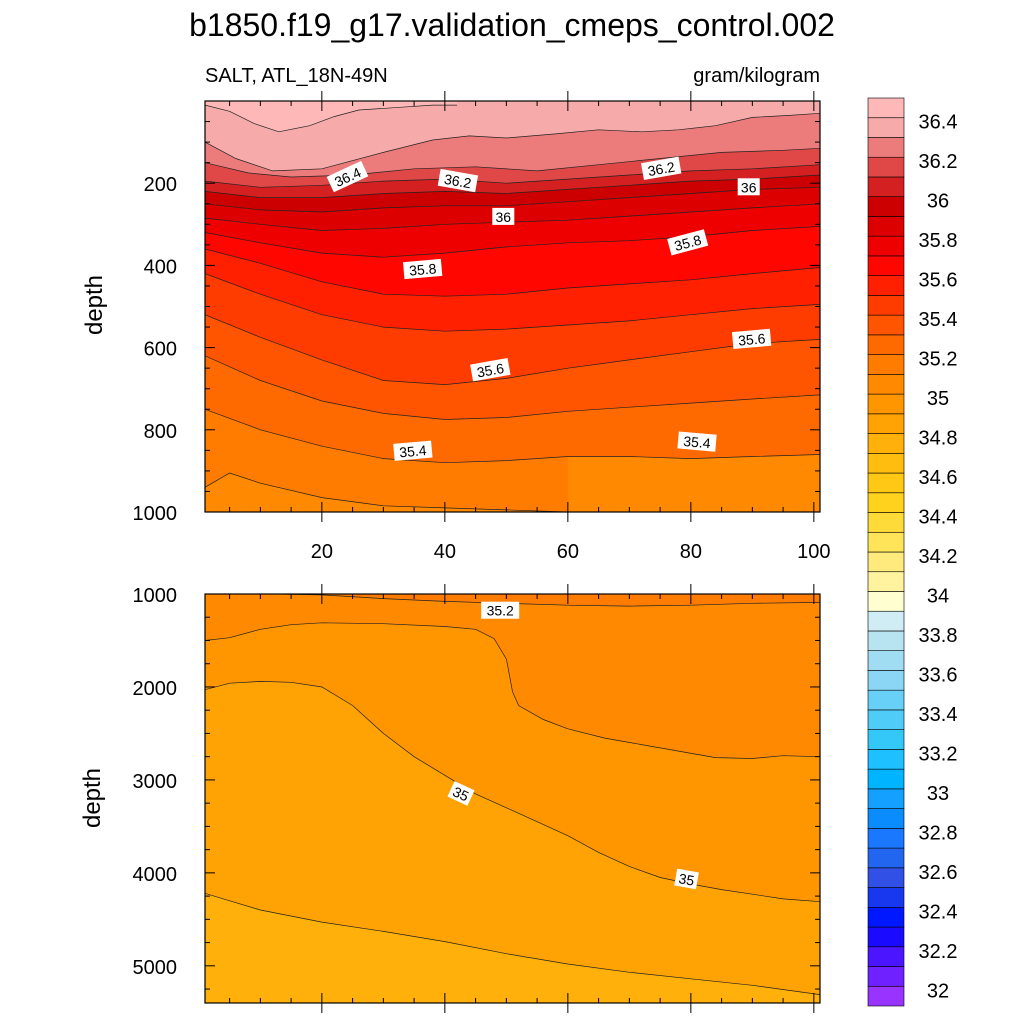  Describe the element at coordinates (938, 991) in the screenshot. I see `colorbar-label: 32` at that location.